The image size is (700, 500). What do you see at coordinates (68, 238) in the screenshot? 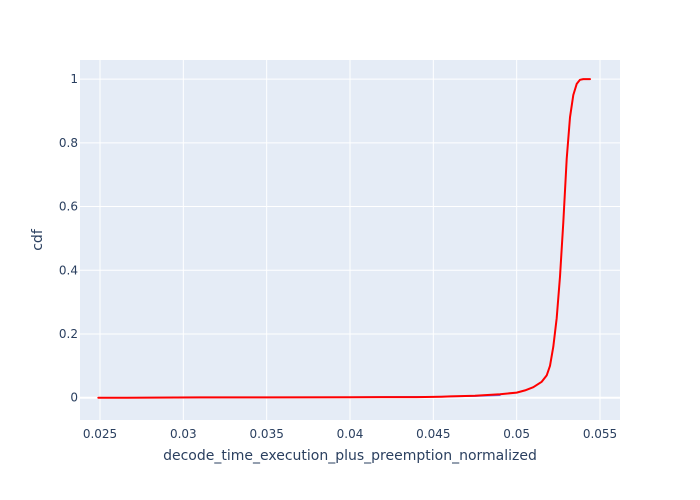
I see `y-axis-ticks: 0 0.2 0.4 0.6 0.8 1` at bounding box center [68, 238].